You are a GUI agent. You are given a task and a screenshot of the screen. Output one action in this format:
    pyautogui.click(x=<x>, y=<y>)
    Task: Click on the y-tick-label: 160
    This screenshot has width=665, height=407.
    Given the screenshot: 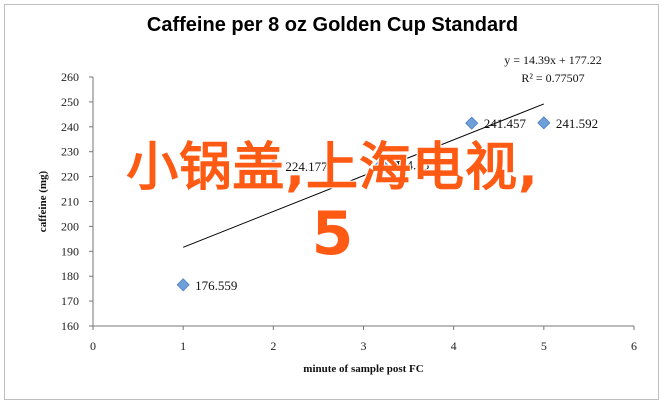 What is the action you would take?
    pyautogui.click(x=70, y=326)
    